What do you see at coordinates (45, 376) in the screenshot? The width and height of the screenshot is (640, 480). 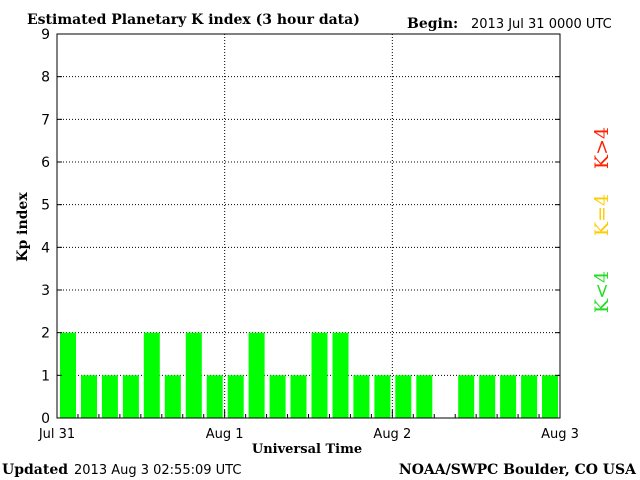 I see `y-tick-label: 1` at bounding box center [45, 376].